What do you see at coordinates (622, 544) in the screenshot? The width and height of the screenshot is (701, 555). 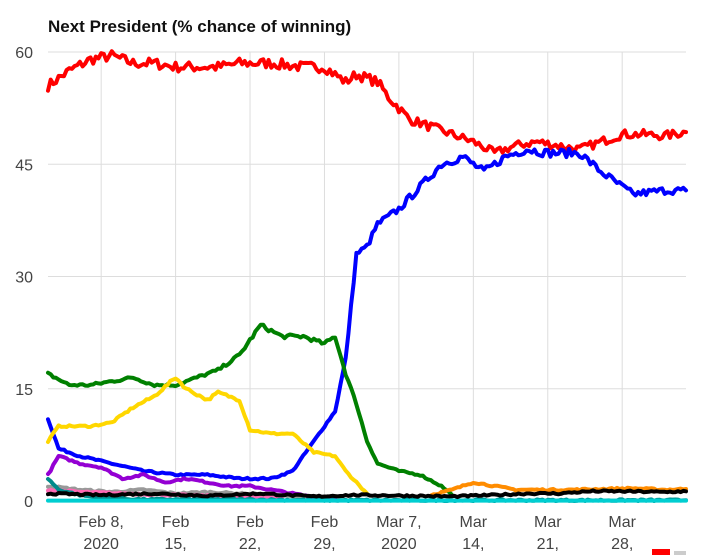 I see `x-tick-label-line2: 28,` at bounding box center [622, 544].